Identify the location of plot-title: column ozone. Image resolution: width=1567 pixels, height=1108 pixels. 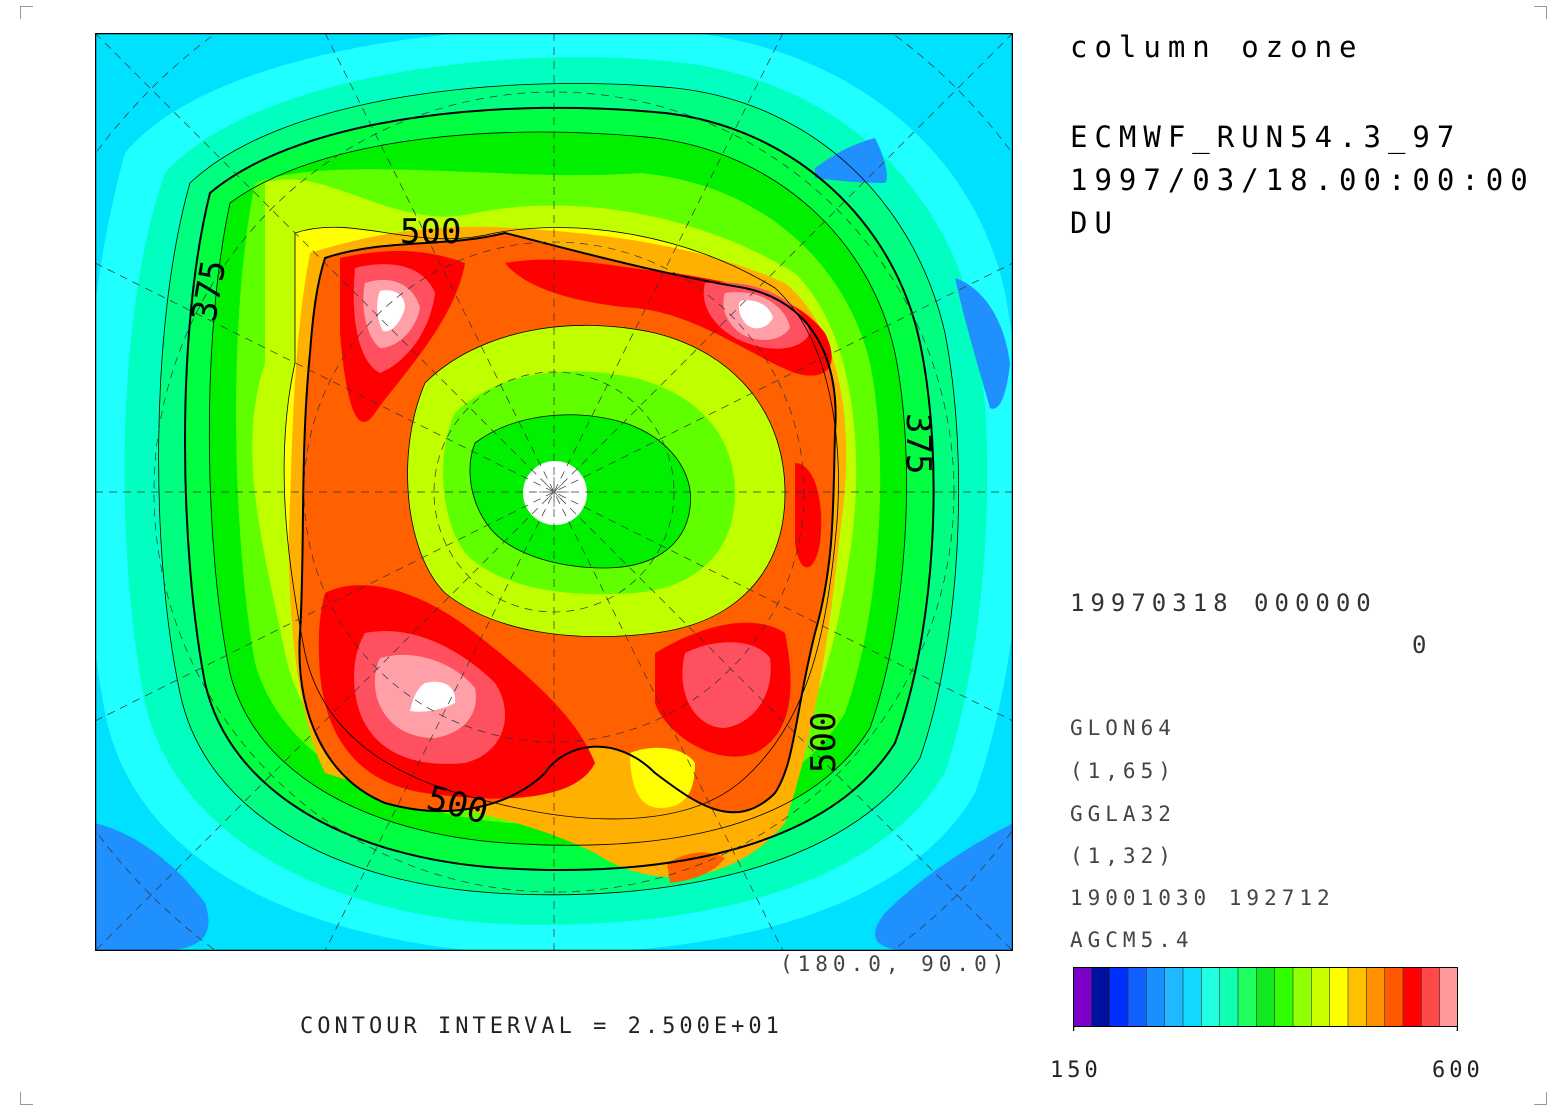
(1217, 47).